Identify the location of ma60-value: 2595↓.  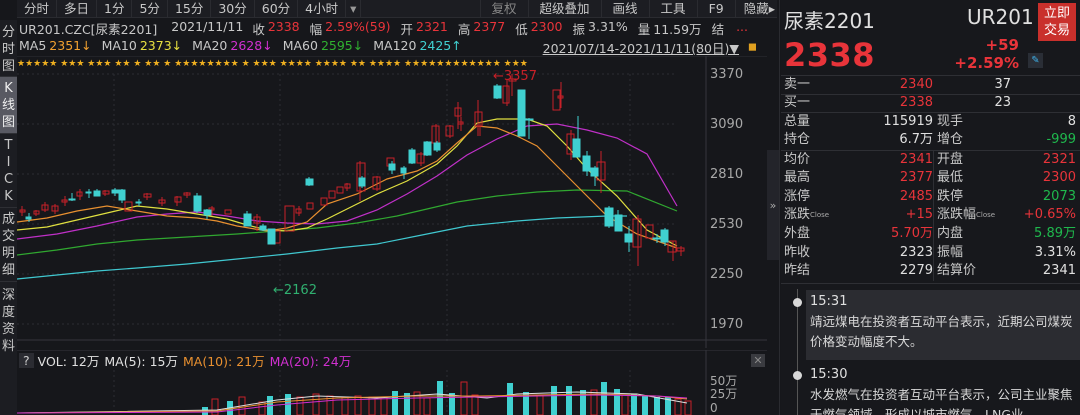
(342, 45).